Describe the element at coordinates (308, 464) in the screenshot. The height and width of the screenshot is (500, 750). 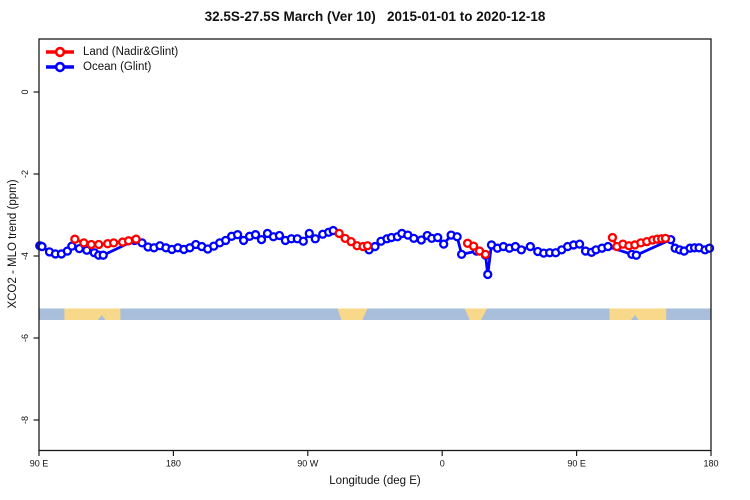
I see `x-tick-label: 90 W` at that location.